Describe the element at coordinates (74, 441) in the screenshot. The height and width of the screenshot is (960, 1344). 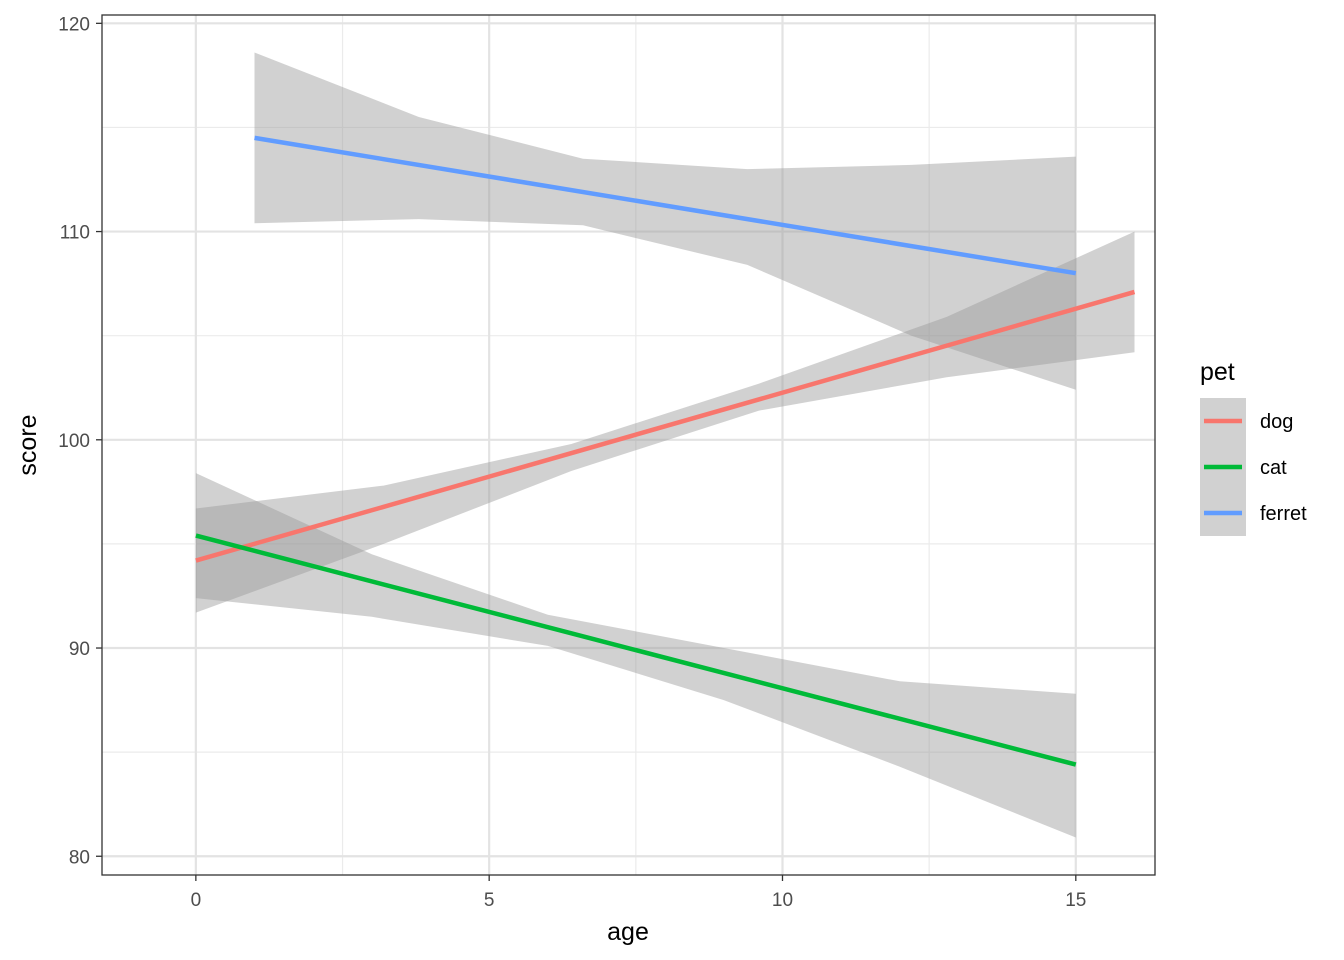
I see `y-tick-label: 100` at that location.